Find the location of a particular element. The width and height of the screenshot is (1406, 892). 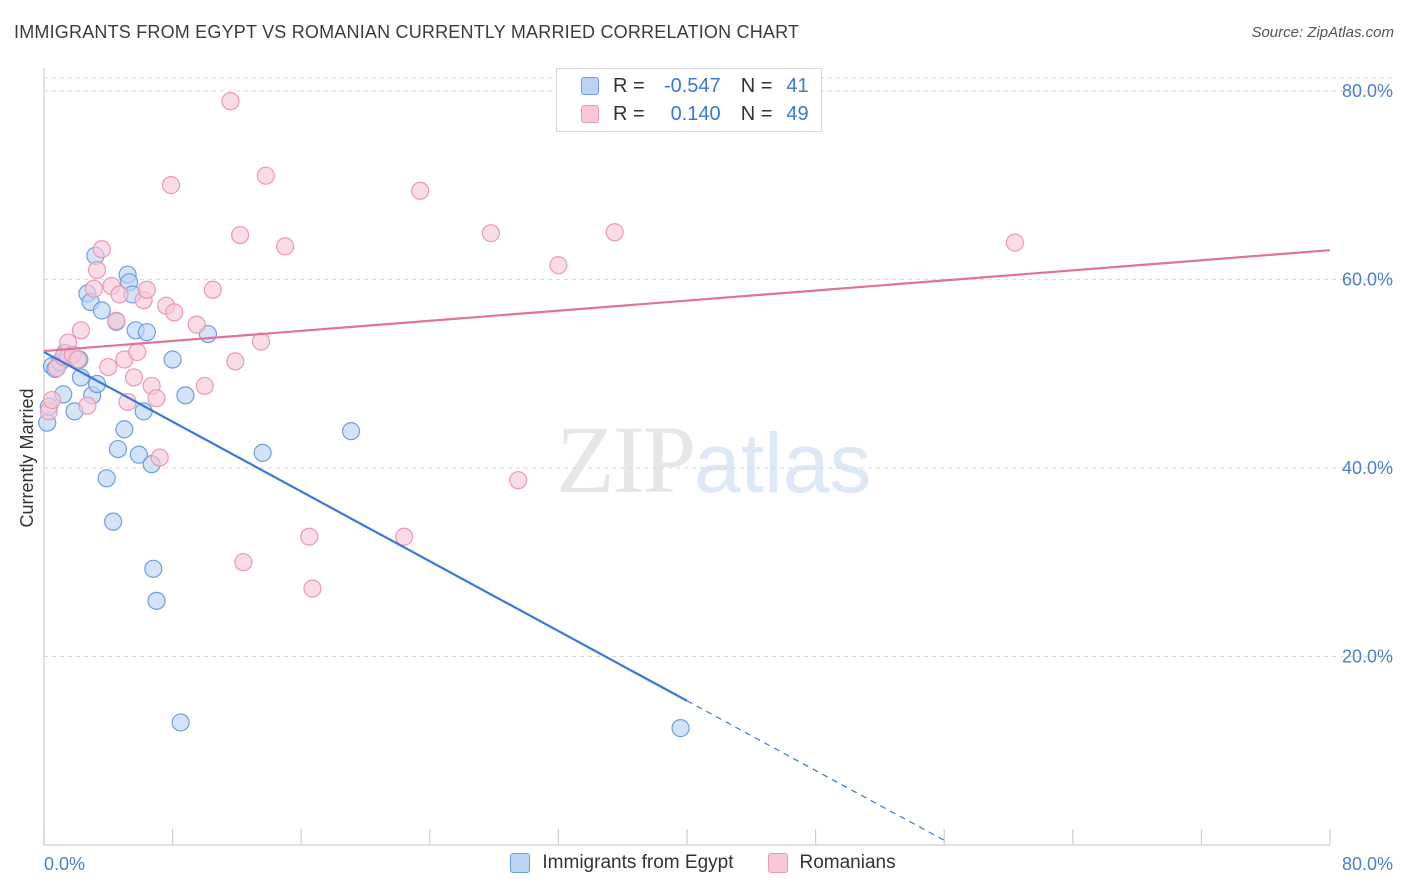

egypt-trend-extension is located at coordinates (815, 770).